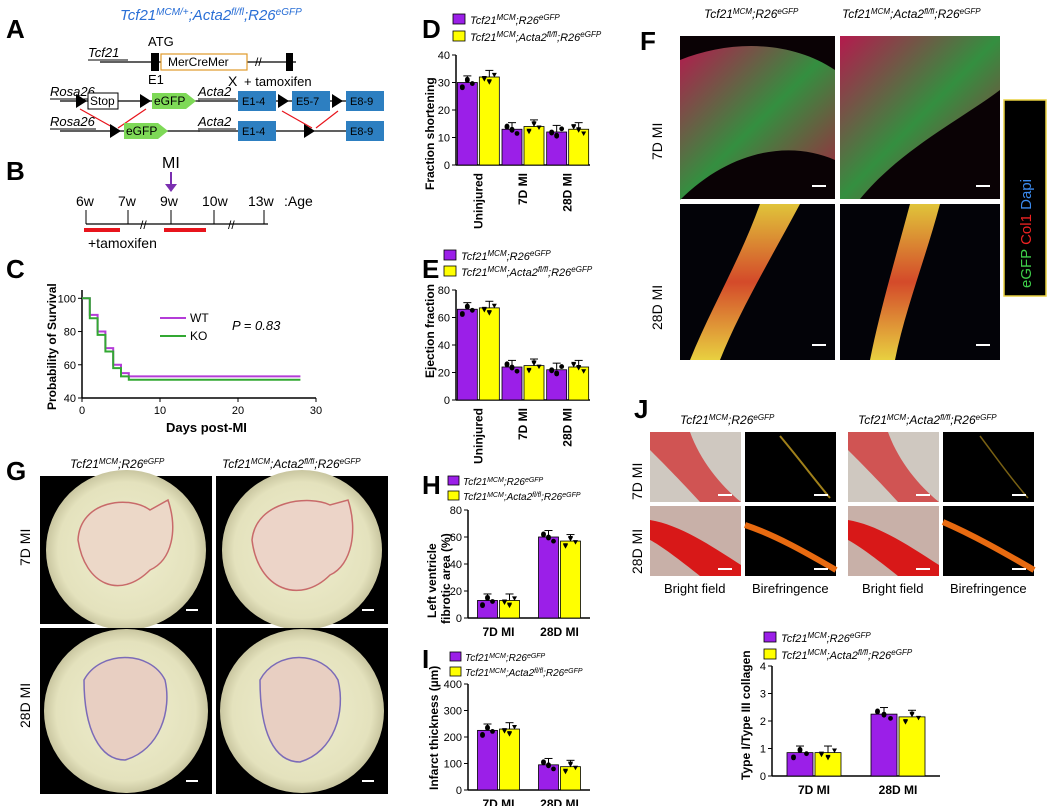 The height and width of the screenshot is (806, 1050). I want to click on d-legend-ko-swatch, so click(459, 36).